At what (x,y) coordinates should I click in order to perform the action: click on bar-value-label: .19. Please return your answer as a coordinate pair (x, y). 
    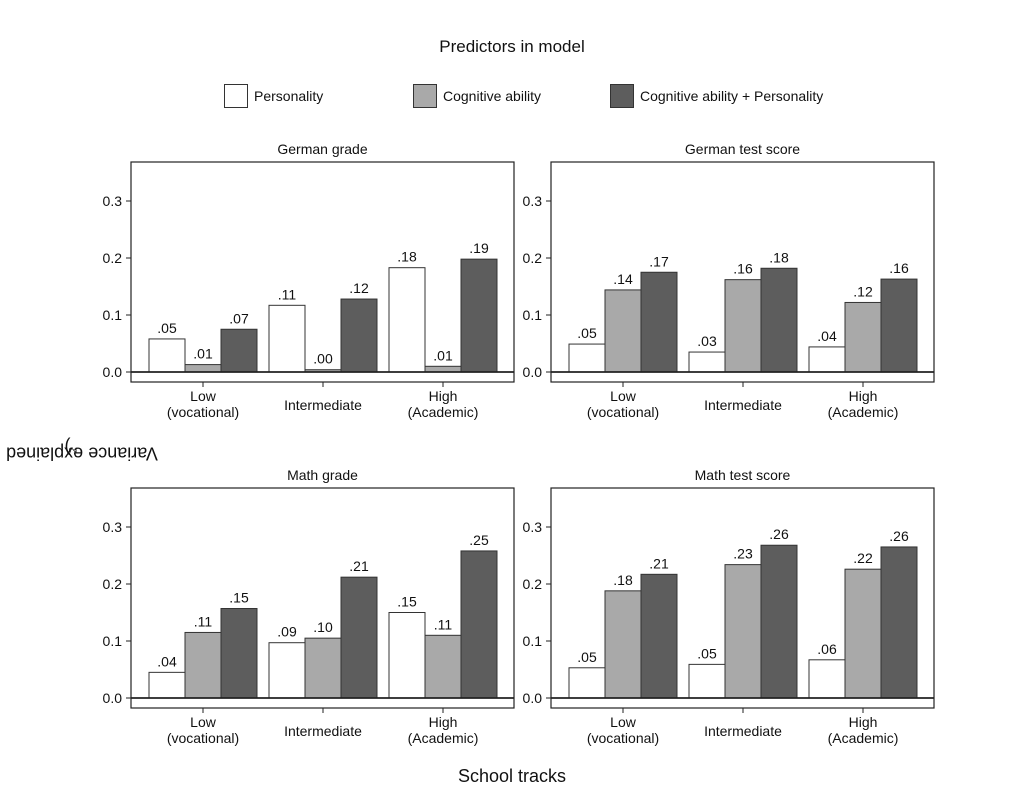
    Looking at the image, I should click on (479, 248).